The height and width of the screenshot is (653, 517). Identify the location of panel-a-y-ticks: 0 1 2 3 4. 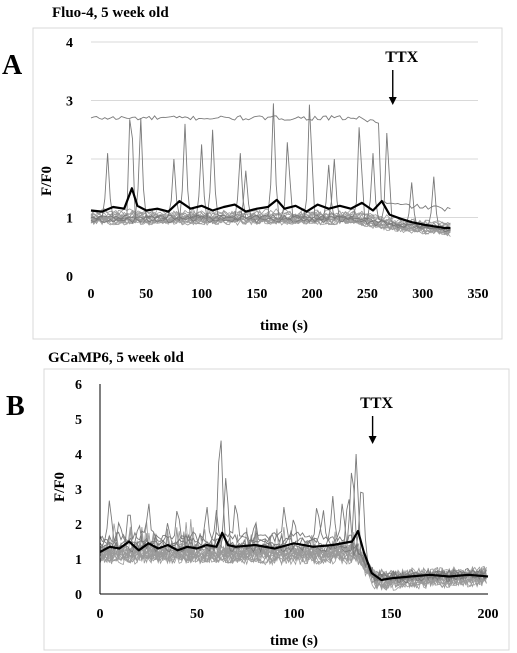
(69, 160).